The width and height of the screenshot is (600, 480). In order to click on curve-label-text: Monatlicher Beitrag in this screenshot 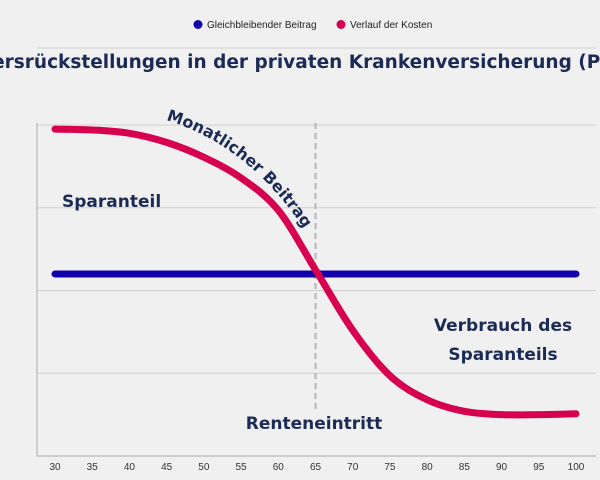, I will do `click(241, 168)`.